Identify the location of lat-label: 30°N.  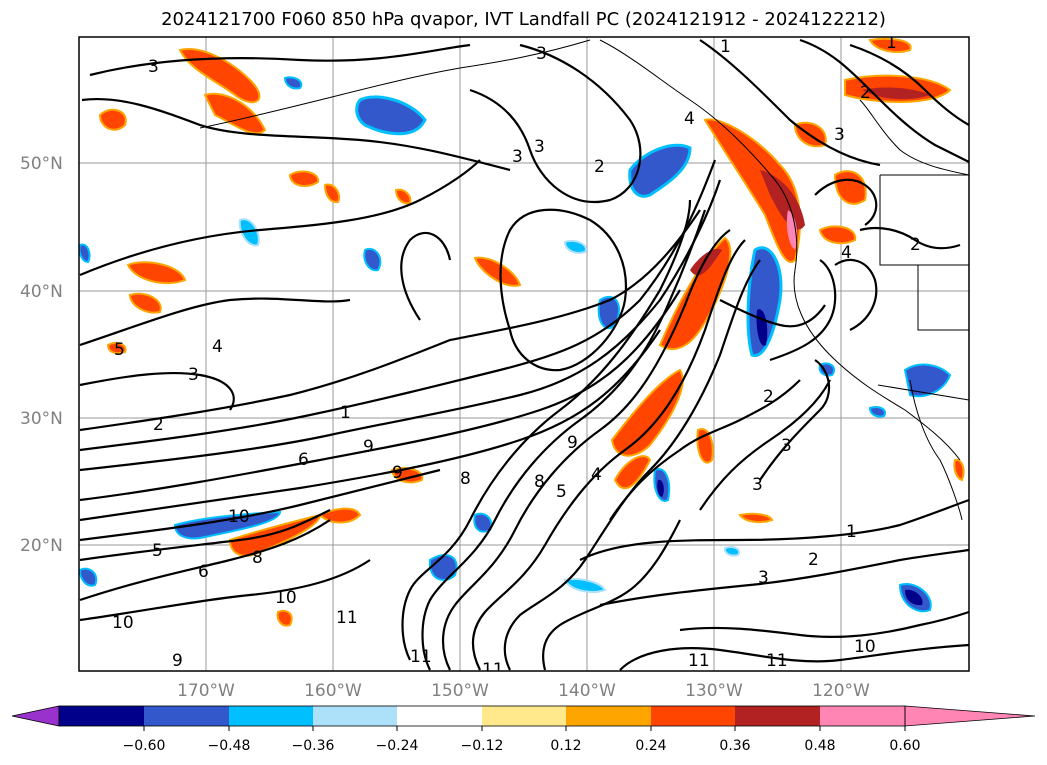
(41, 419).